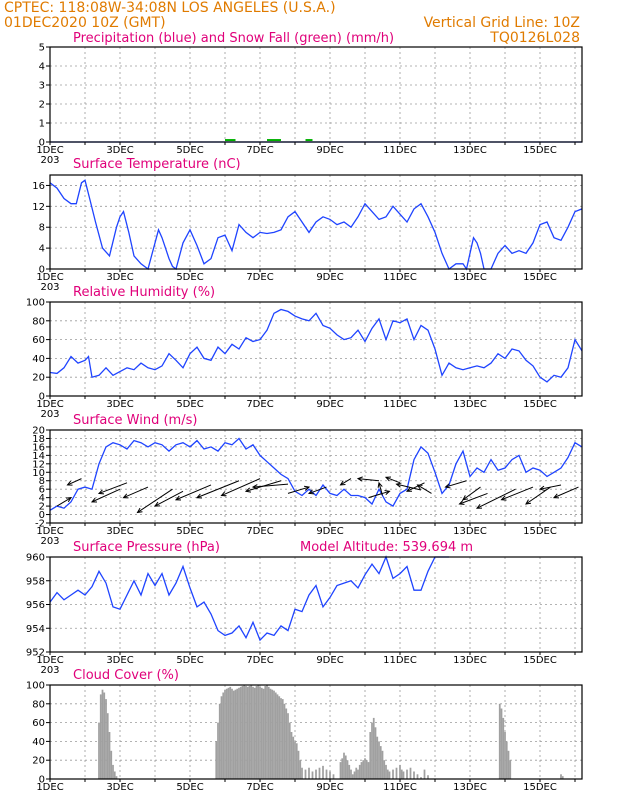  Describe the element at coordinates (49, 670) in the screenshot. I see `year-label: 203` at that location.